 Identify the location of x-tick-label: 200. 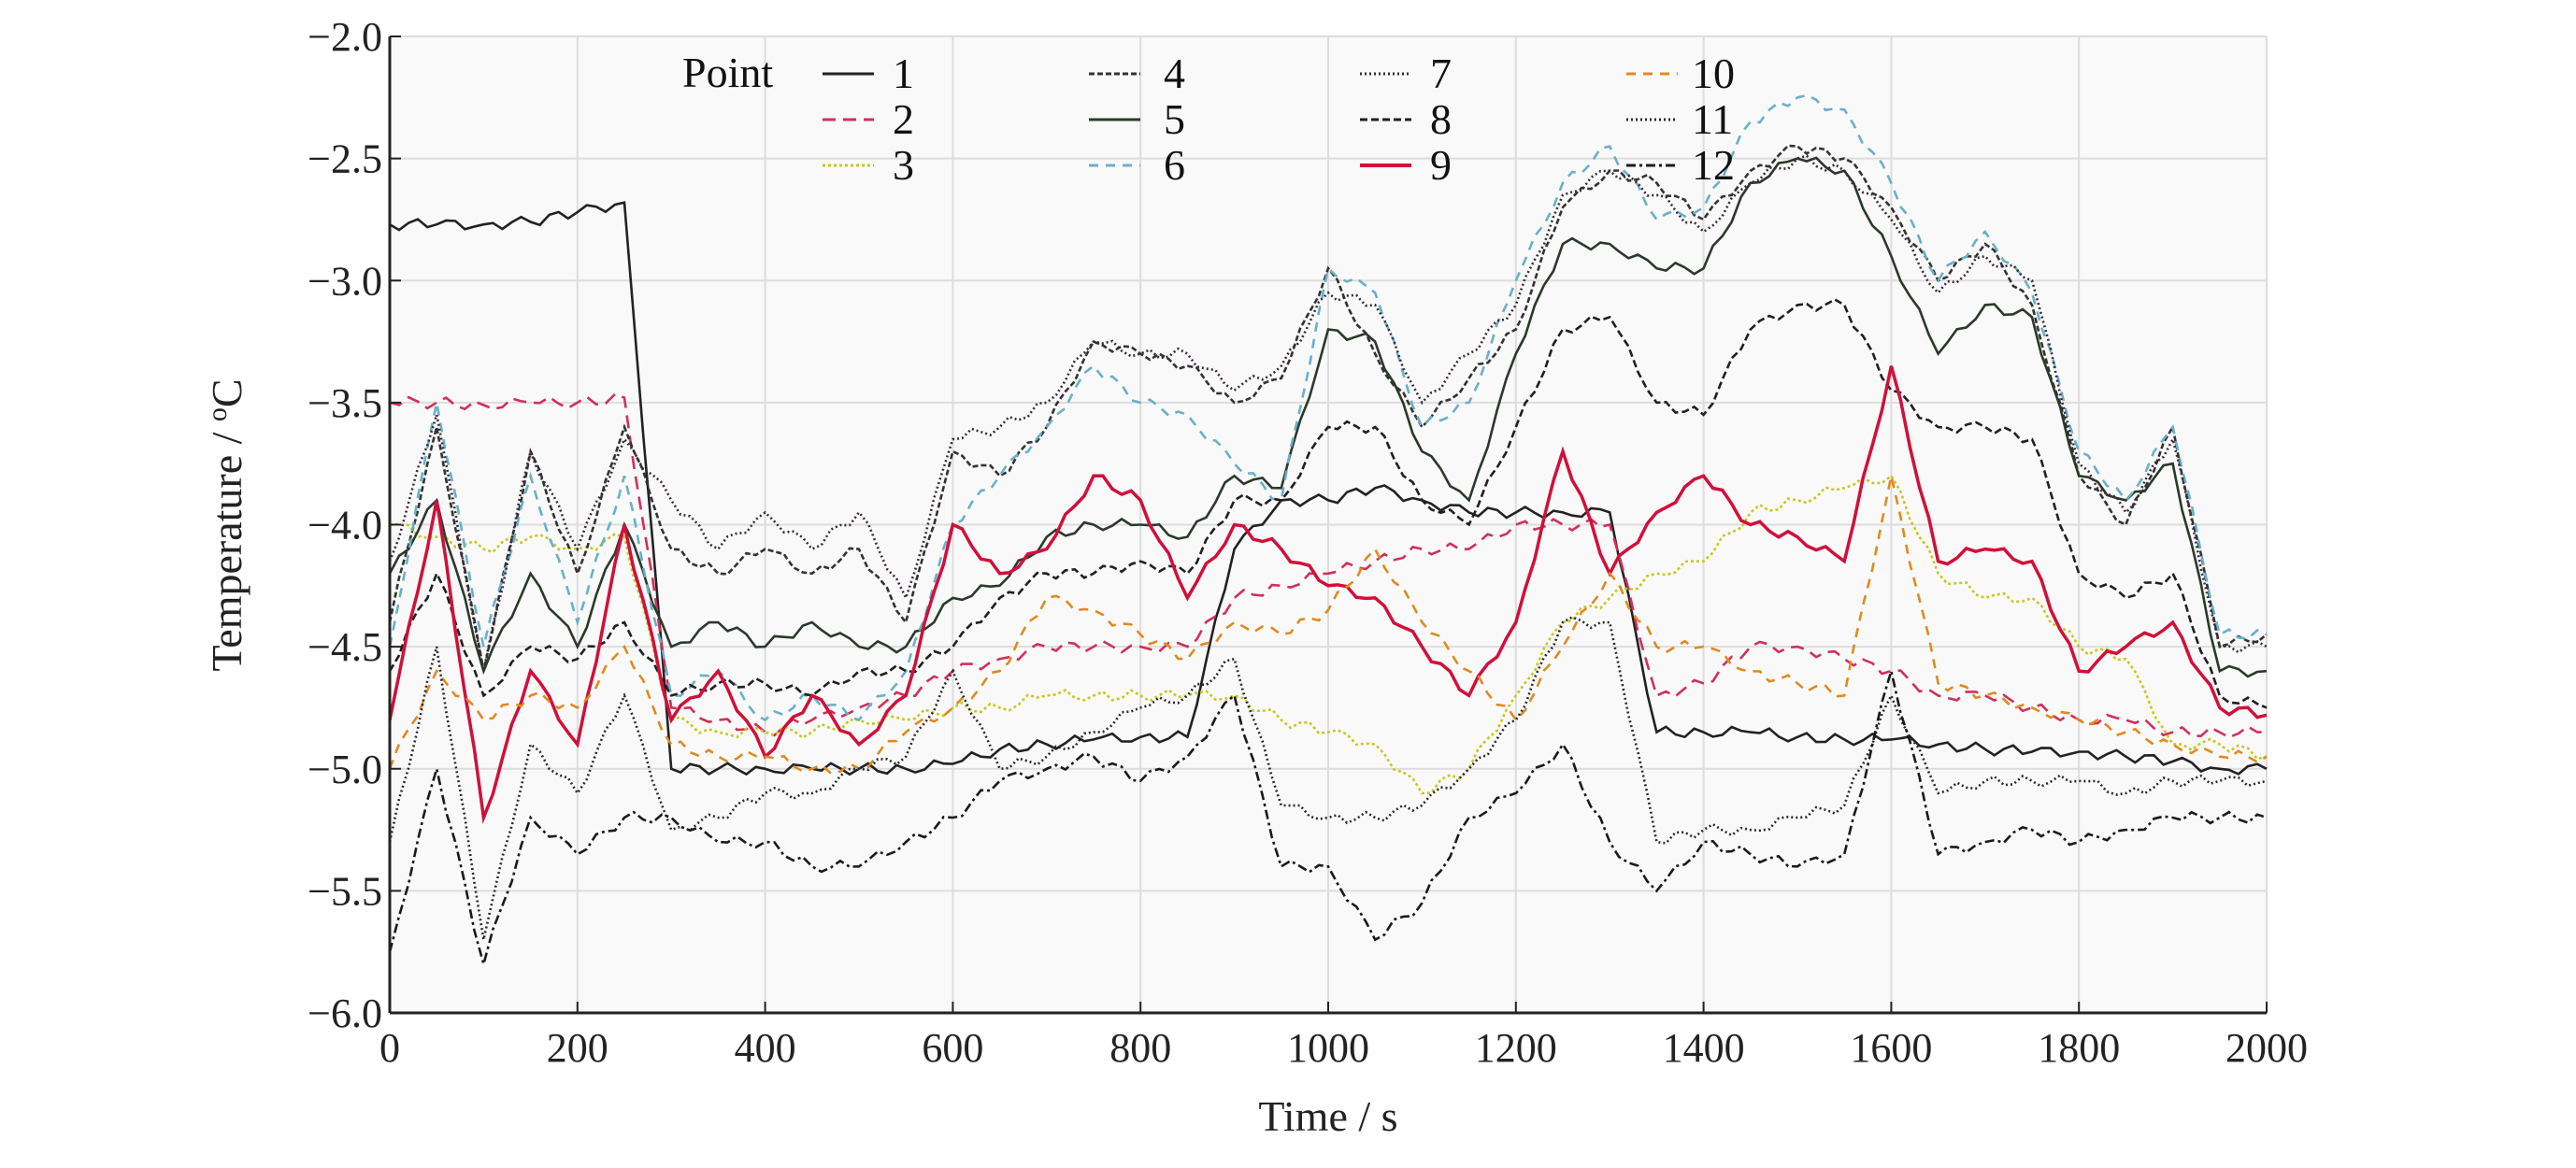
(577, 1048).